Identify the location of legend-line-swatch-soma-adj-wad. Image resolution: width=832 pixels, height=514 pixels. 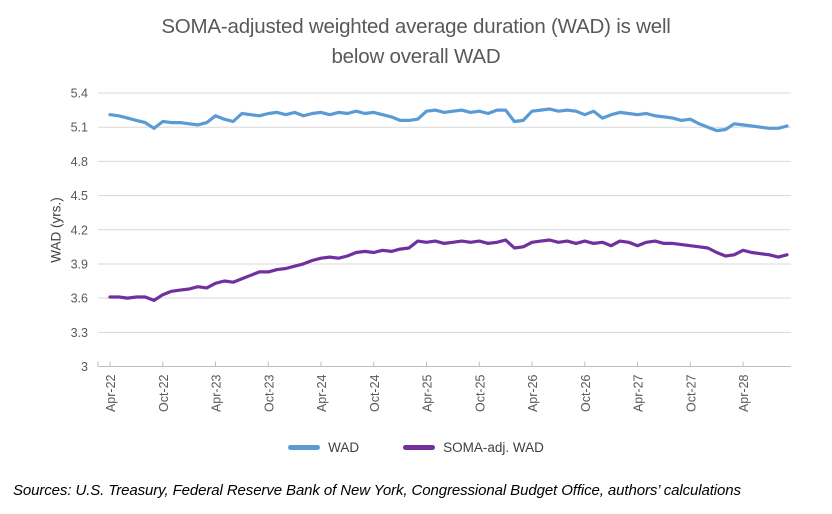
(419, 447).